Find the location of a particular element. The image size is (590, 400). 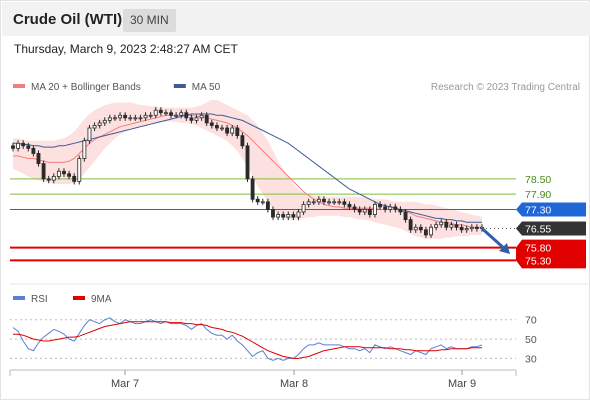

chart-datetime: Thursday, March 9, 2023 2:48:27 AM CET is located at coordinates (126, 49).